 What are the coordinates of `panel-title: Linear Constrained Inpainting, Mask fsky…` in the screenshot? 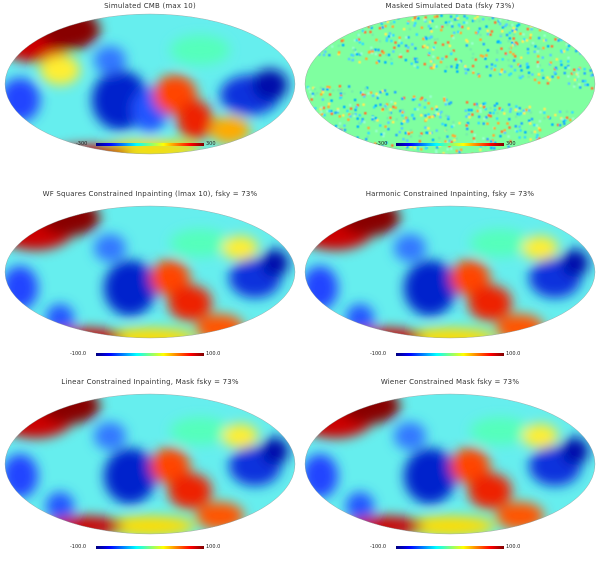 It's located at (150, 382).